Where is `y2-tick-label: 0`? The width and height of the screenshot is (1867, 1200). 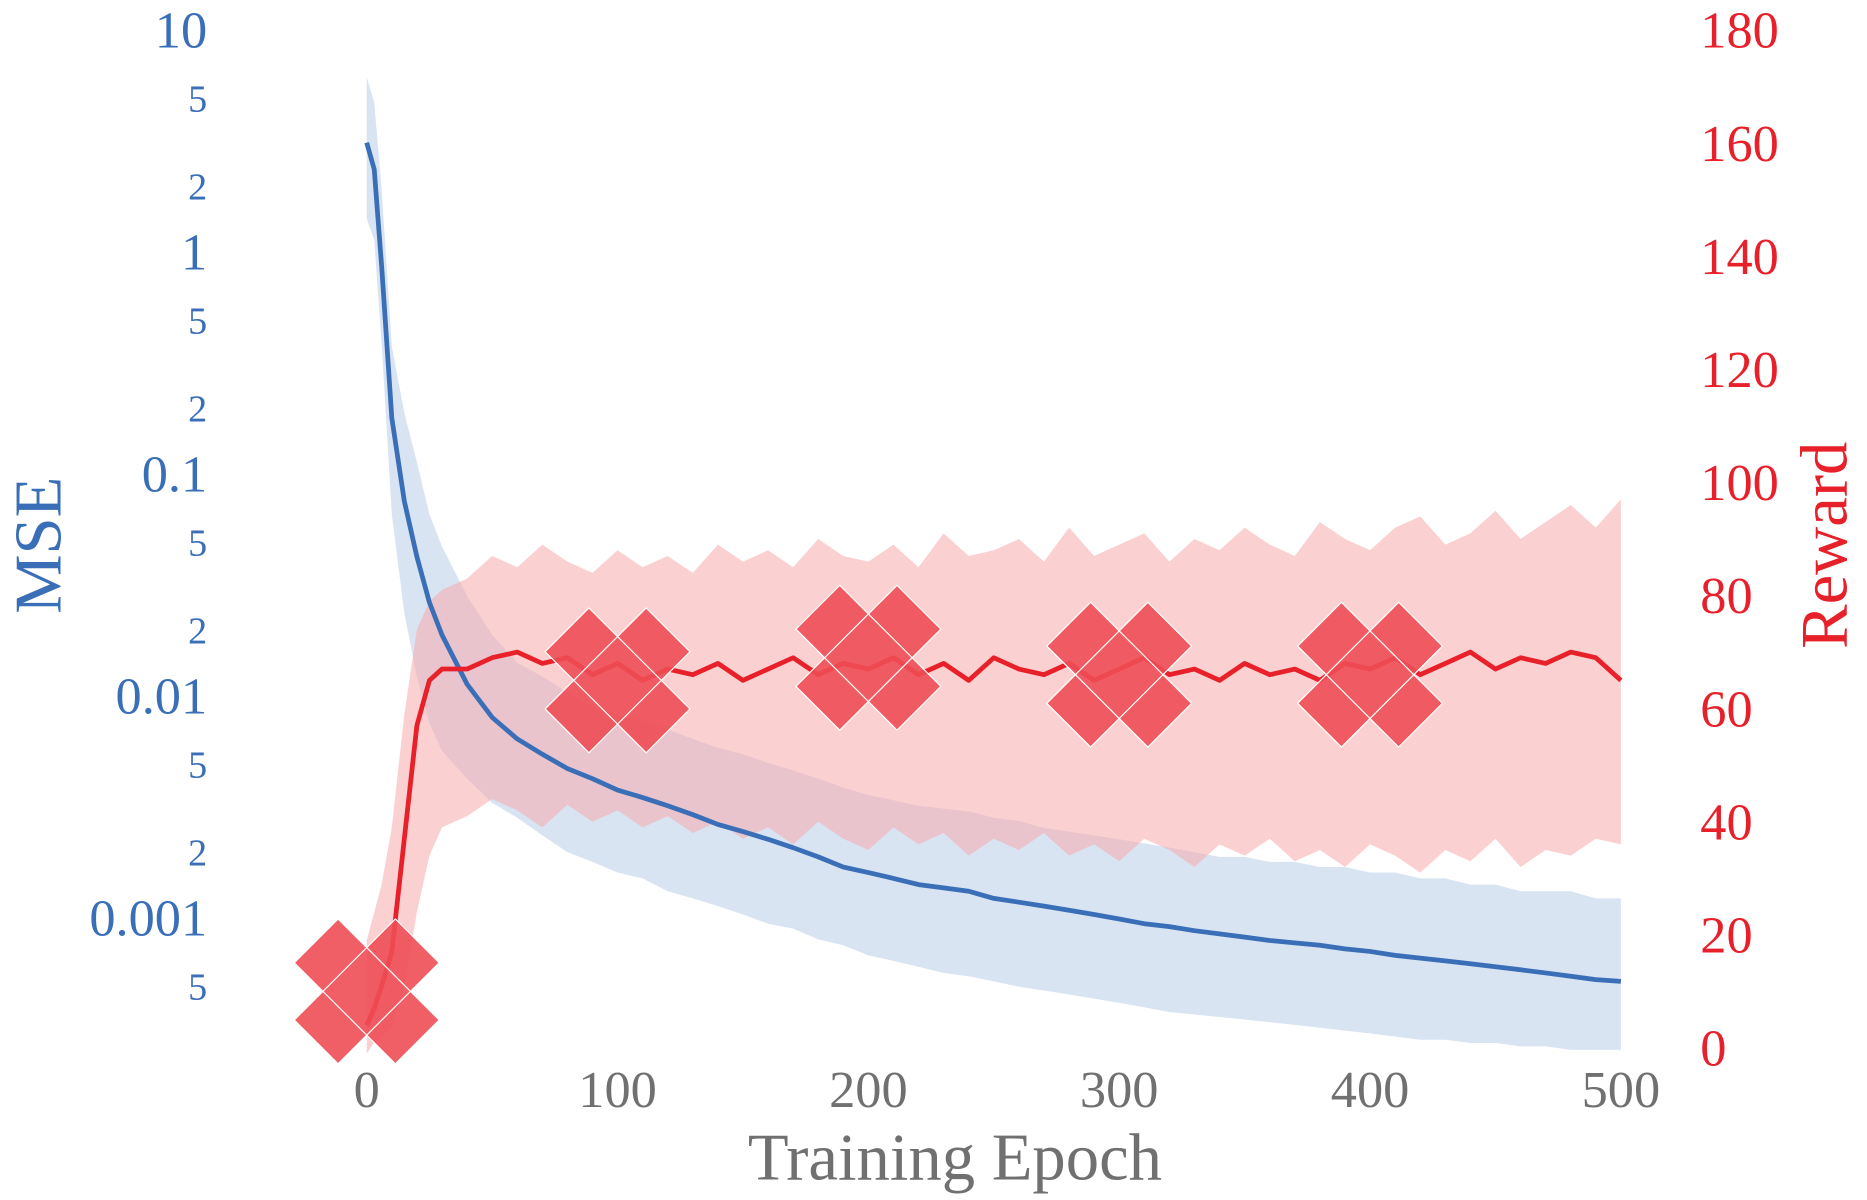
y2-tick-label: 0 is located at coordinates (1713, 1049).